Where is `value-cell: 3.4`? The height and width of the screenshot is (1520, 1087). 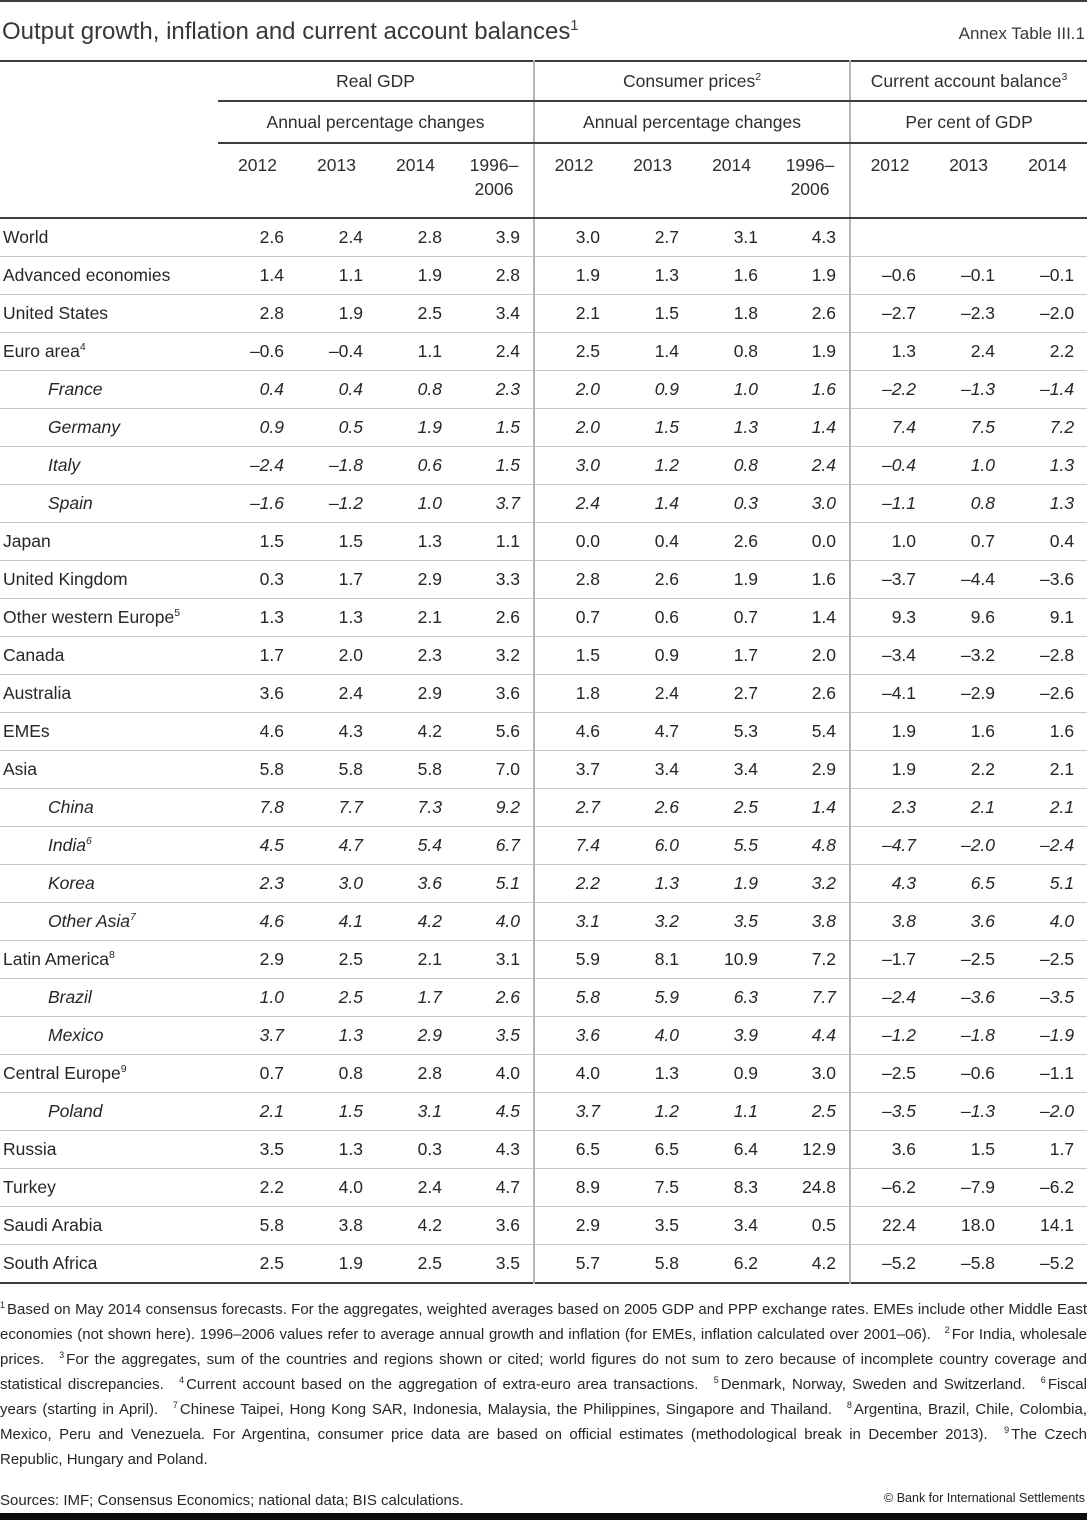
value-cell: 3.4 is located at coordinates (667, 769).